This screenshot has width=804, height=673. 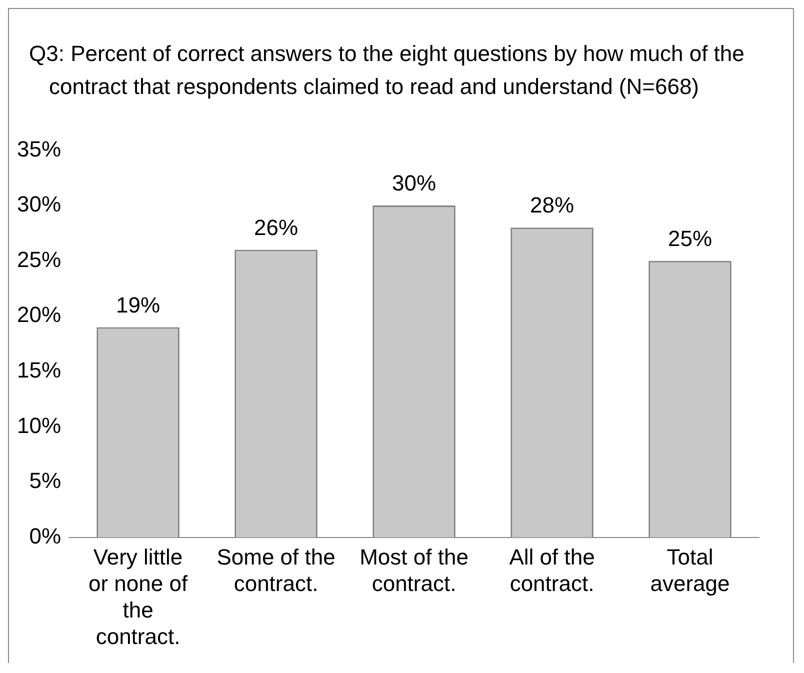 I want to click on y-tick-label: 15%, so click(x=39, y=370).